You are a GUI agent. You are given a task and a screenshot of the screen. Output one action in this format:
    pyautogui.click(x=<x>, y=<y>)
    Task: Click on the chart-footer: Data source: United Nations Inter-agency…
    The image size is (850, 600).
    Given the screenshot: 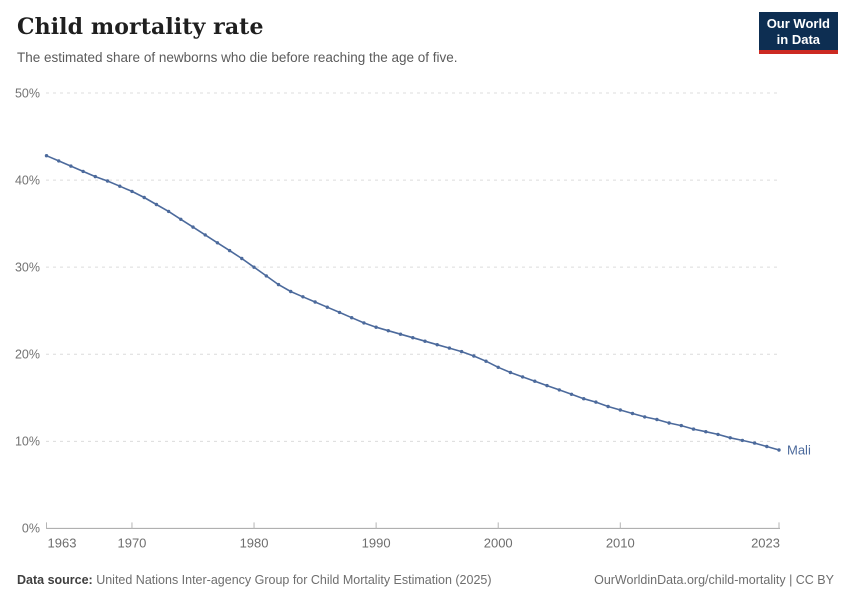 What is the action you would take?
    pyautogui.click(x=425, y=580)
    